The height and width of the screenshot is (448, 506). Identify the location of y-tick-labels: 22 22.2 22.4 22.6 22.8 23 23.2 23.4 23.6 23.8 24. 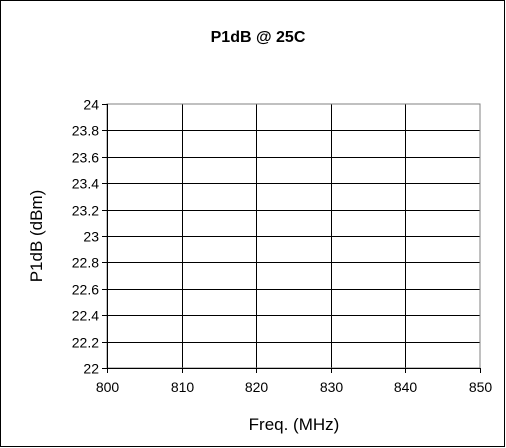
(85, 237).